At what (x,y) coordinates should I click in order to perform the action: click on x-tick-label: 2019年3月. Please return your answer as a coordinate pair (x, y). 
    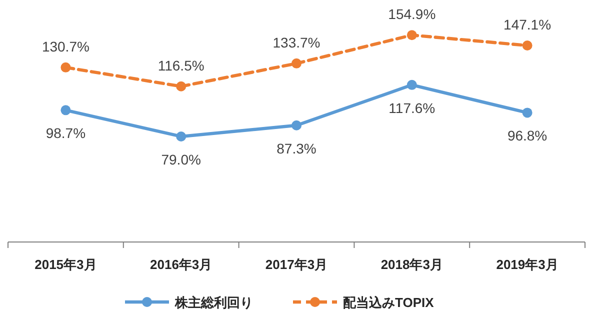
    Looking at the image, I should click on (527, 264).